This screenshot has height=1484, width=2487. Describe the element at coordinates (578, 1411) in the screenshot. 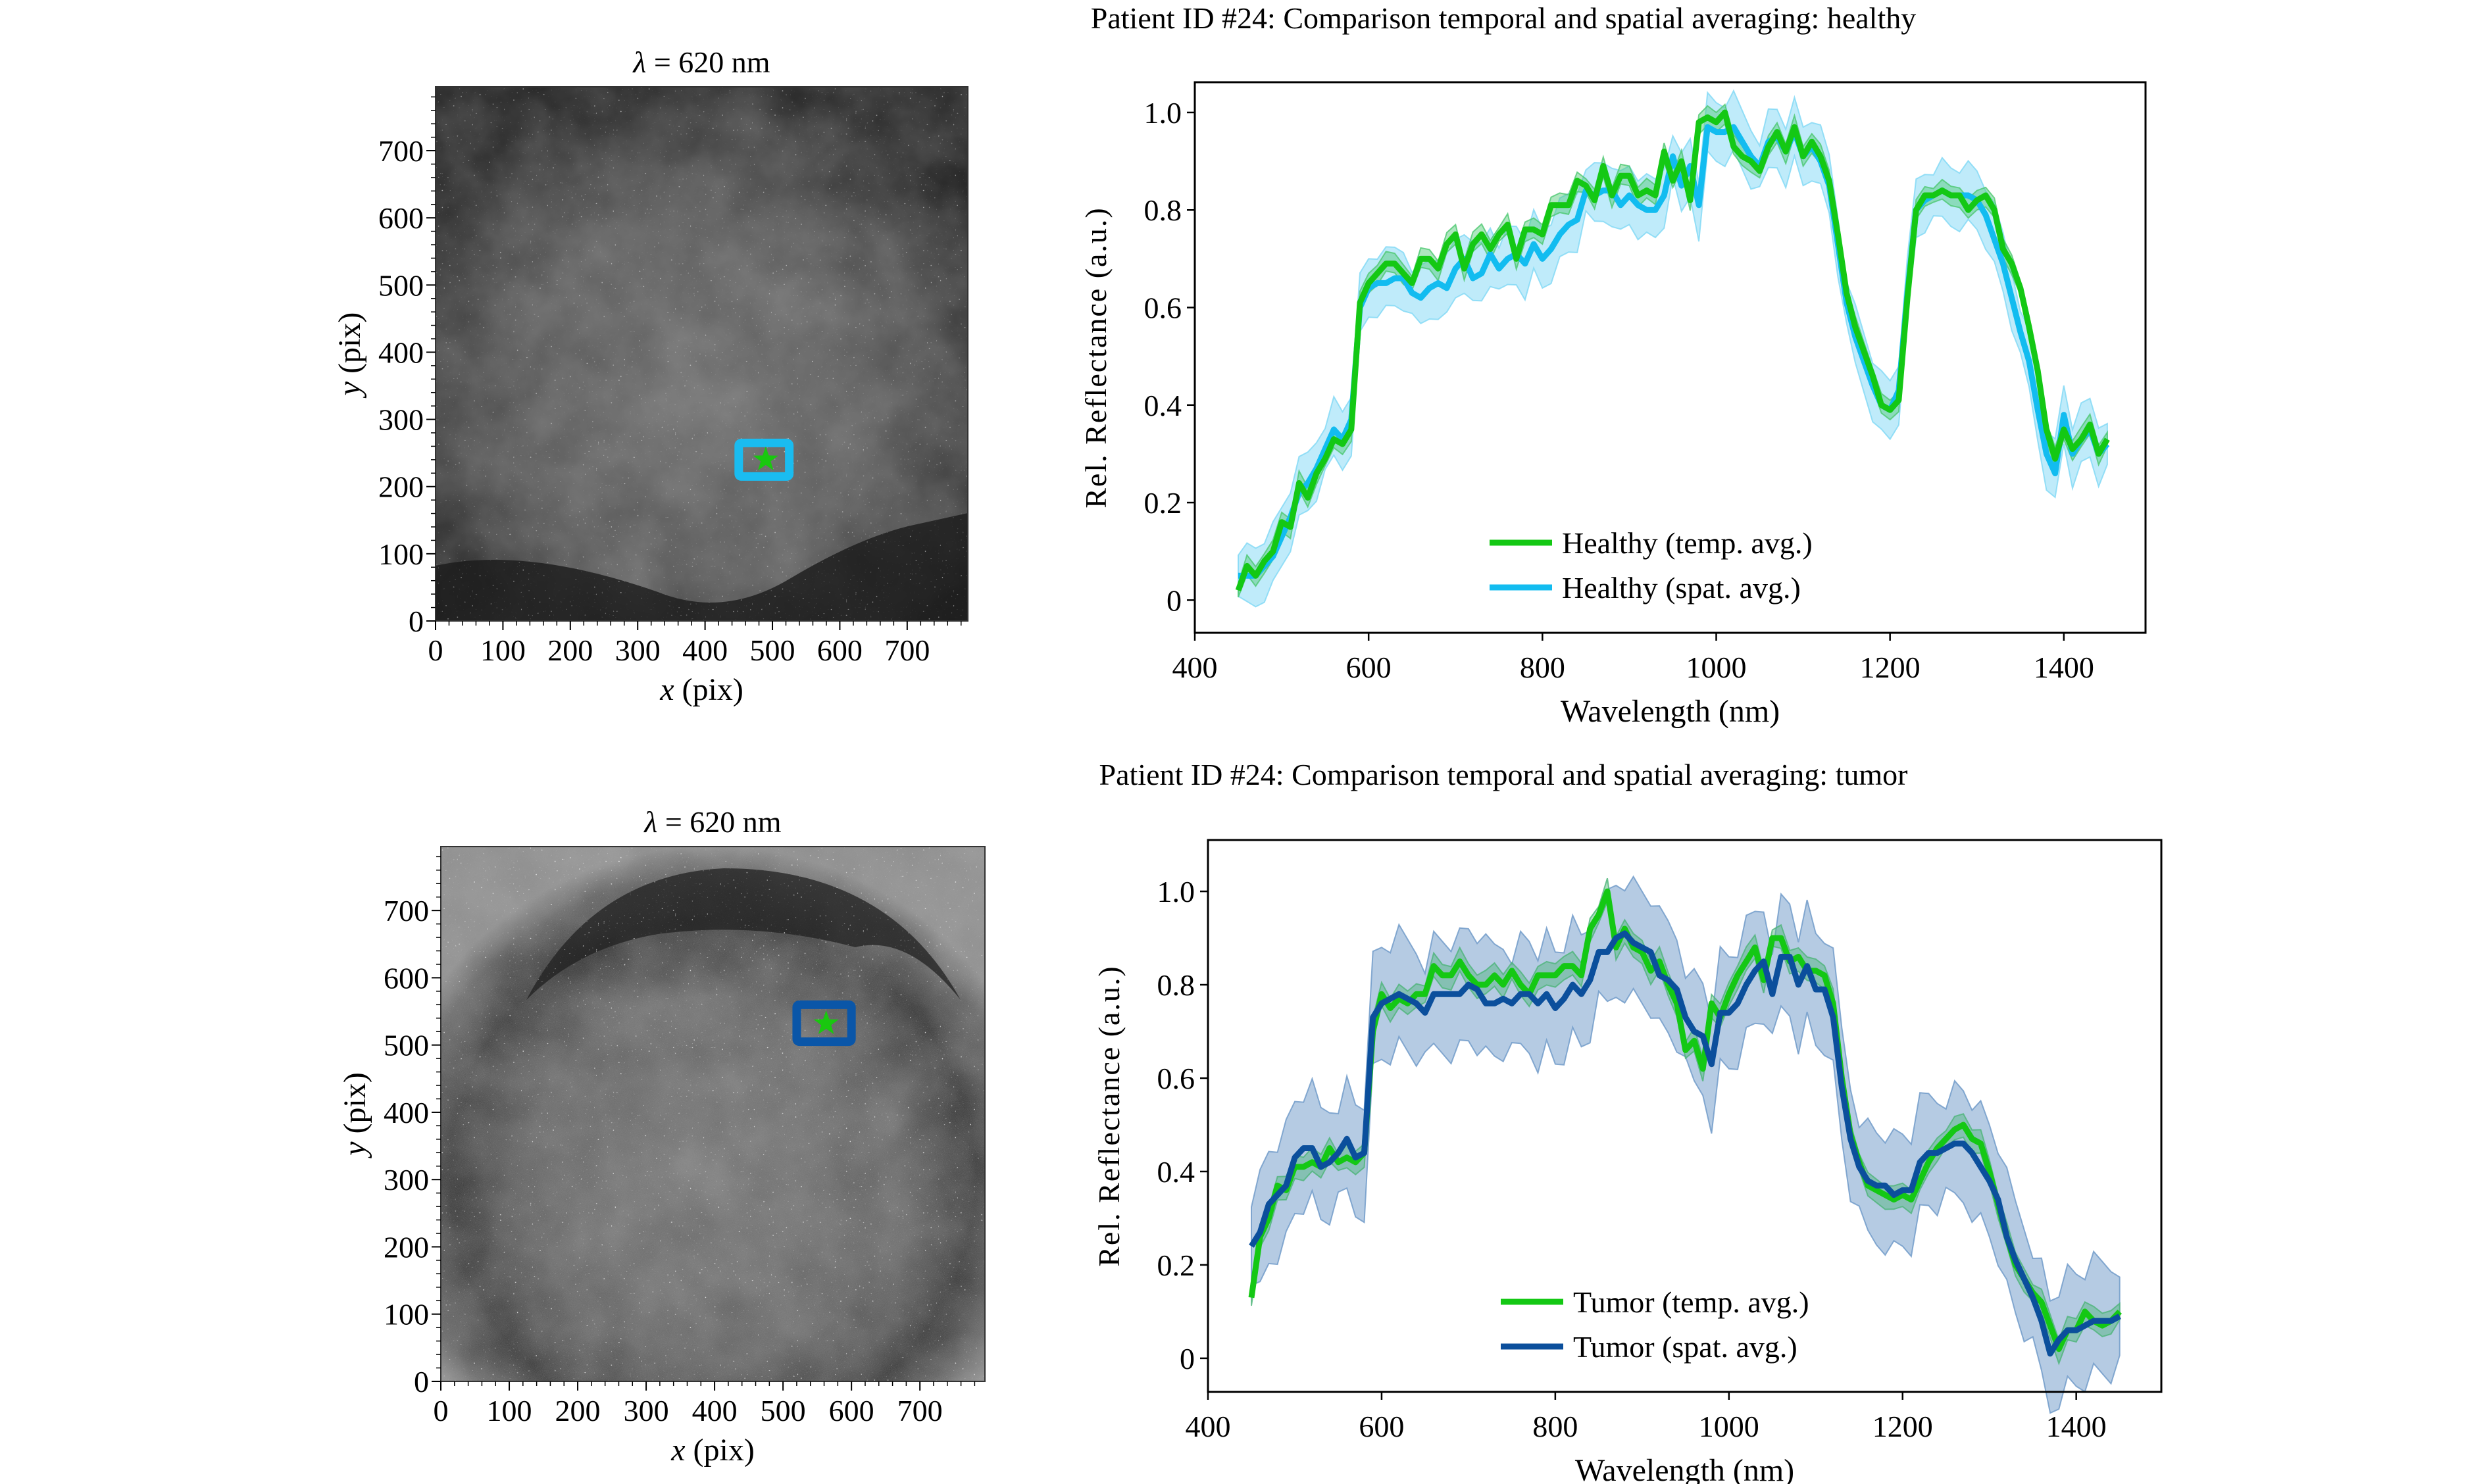

I see `x-tick-label: 200` at that location.